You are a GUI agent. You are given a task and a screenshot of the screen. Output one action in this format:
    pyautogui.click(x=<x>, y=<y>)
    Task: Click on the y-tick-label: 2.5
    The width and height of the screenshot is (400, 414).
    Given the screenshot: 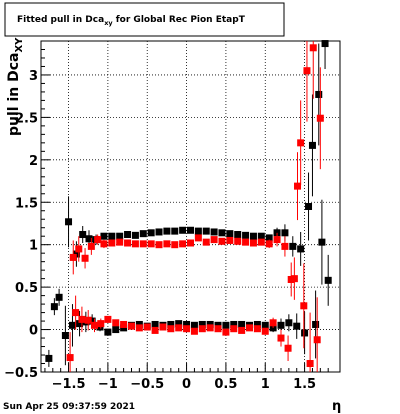 What is the action you would take?
    pyautogui.click(x=26, y=118)
    